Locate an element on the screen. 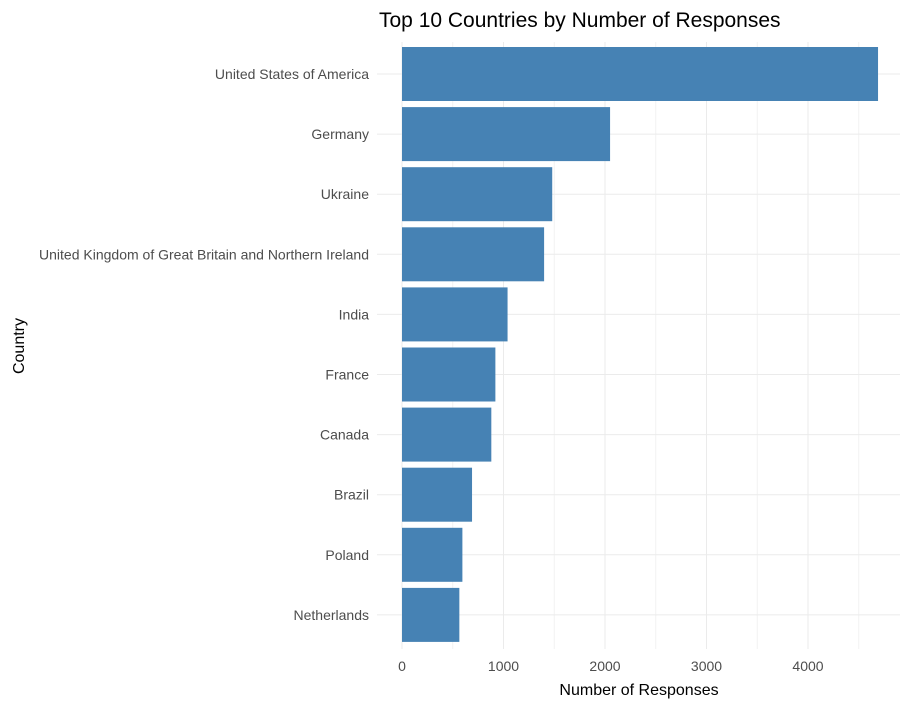 The image size is (910, 708). x-axis-title: Number of Responses is located at coordinates (638, 690).